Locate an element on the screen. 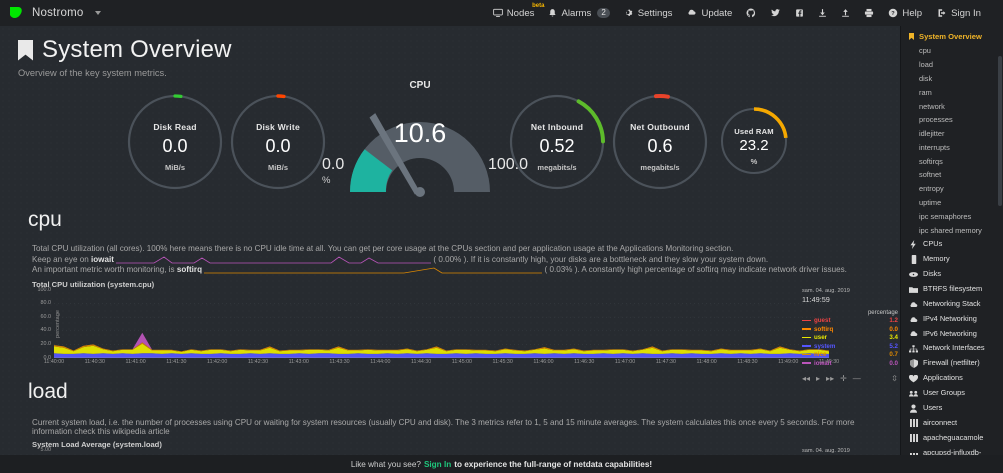  xtick: 11:42:30 is located at coordinates (258, 361).